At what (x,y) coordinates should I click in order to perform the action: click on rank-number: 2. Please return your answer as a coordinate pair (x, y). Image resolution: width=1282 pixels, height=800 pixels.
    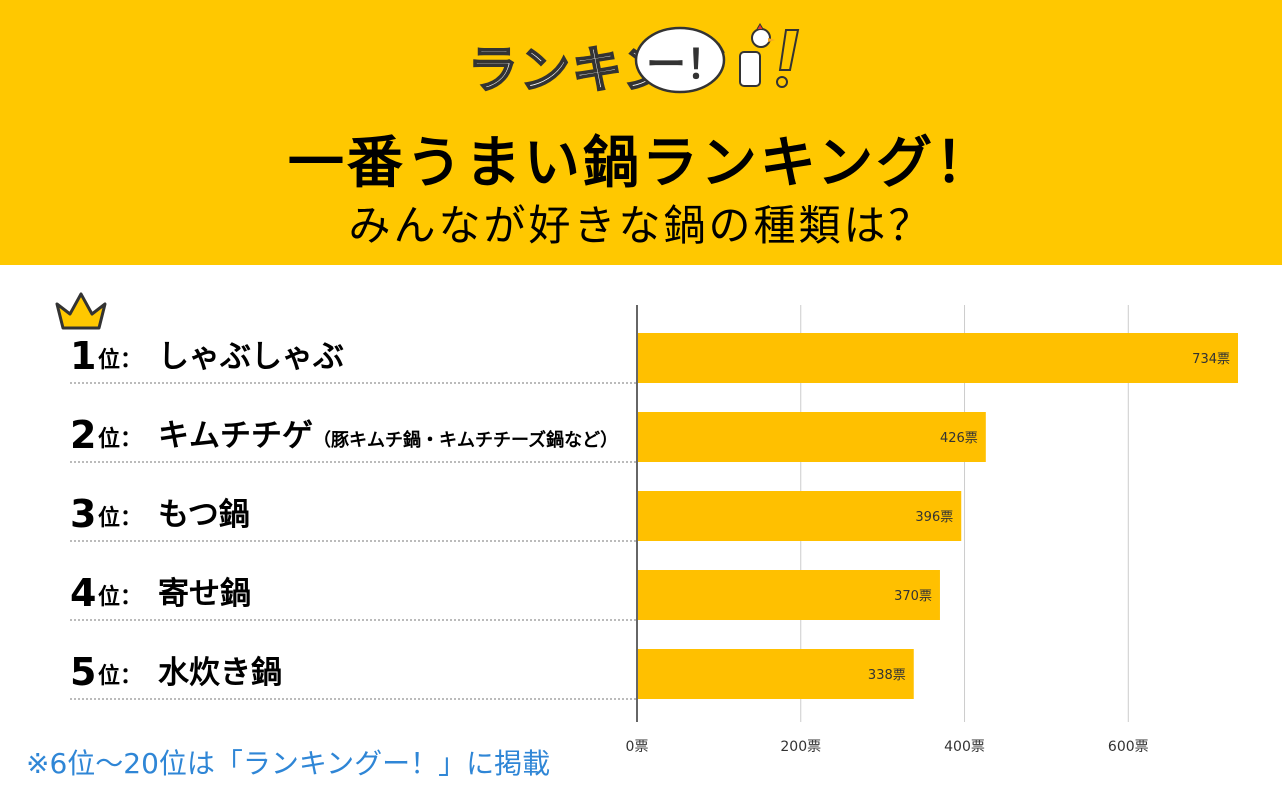
    Looking at the image, I should click on (83, 435).